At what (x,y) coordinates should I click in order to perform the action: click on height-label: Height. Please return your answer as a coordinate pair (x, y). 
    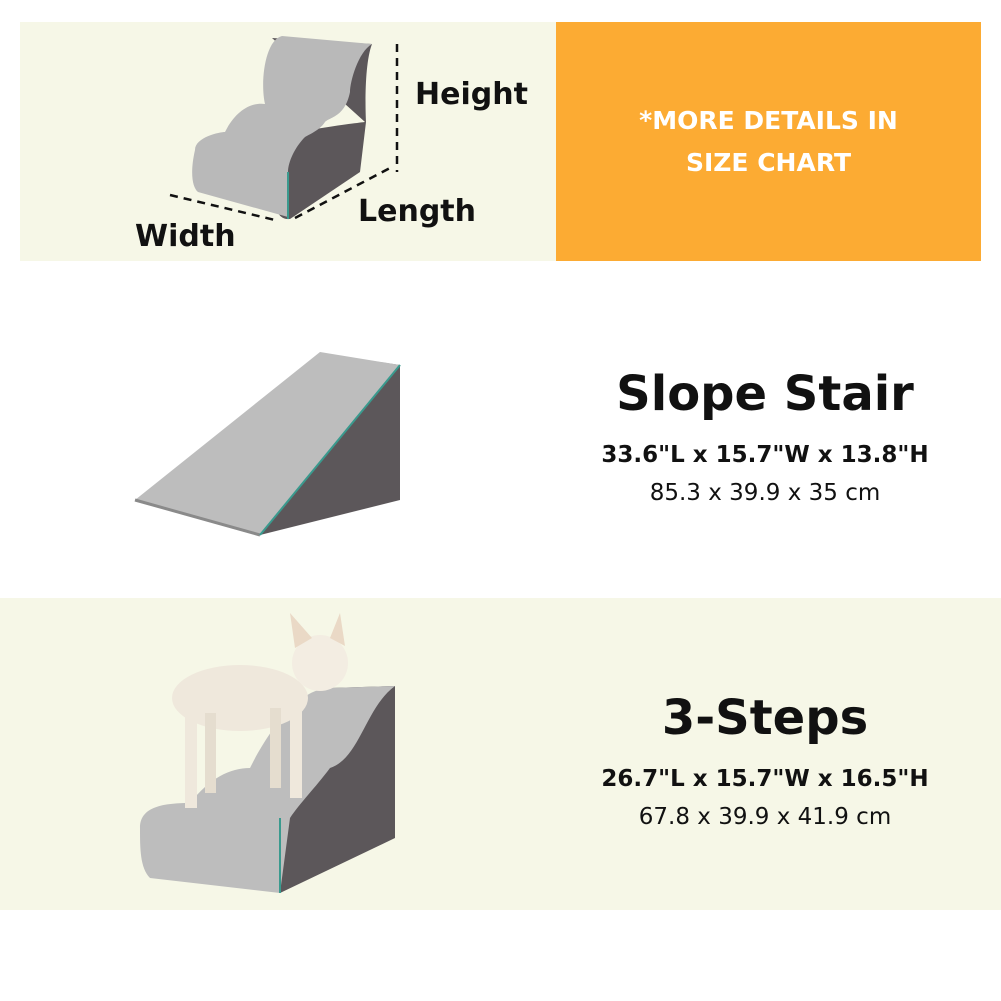
    Looking at the image, I should click on (471, 94).